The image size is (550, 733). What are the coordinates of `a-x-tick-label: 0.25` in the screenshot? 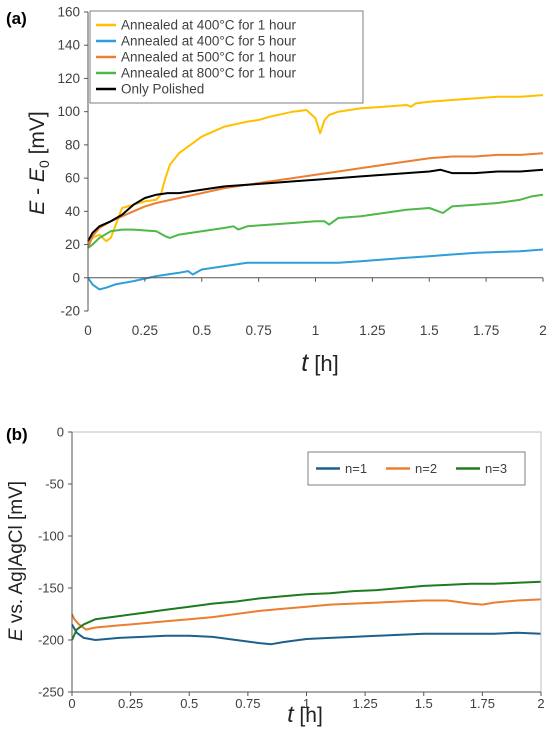 It's located at (145, 330).